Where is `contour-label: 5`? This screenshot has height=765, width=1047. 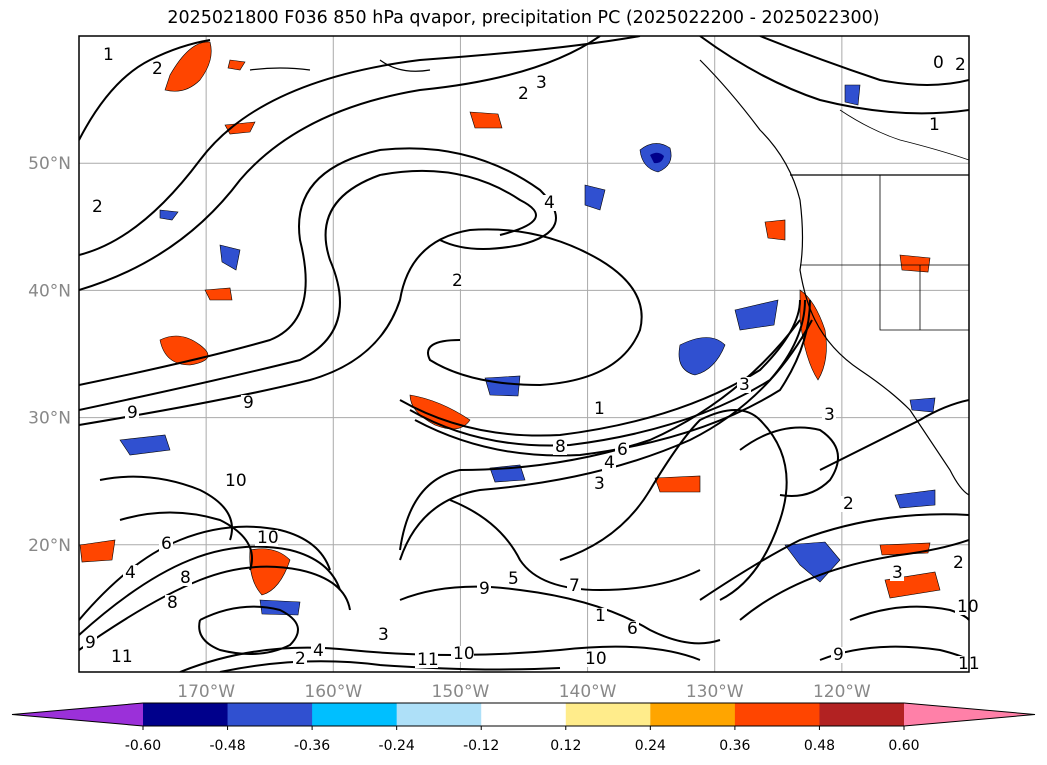
contour-label: 5 is located at coordinates (513, 579).